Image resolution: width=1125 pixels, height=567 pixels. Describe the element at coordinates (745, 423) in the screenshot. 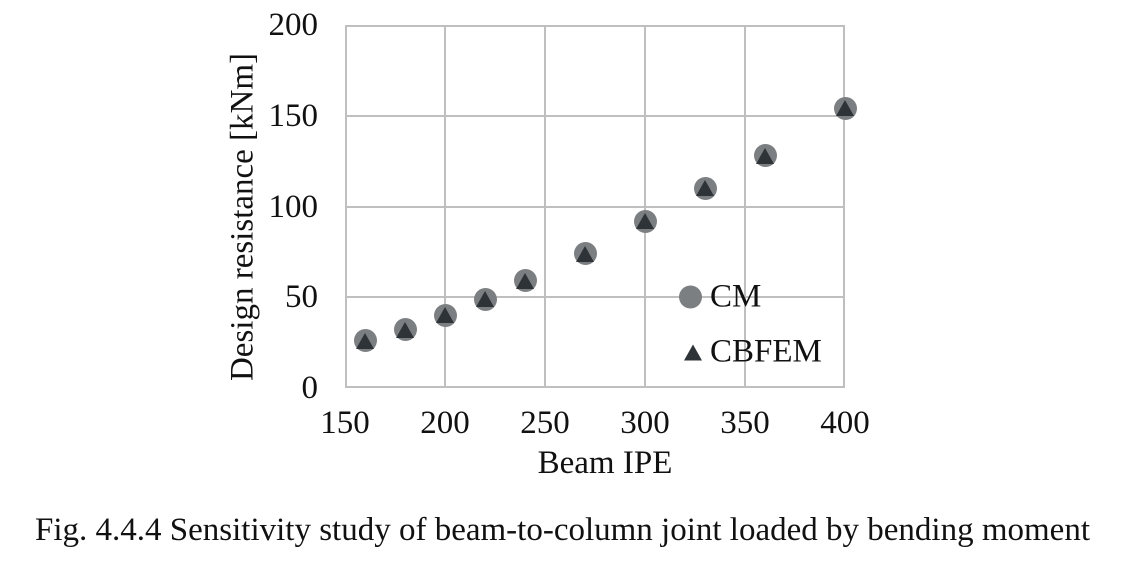

I see `x-tick-label: 350` at that location.